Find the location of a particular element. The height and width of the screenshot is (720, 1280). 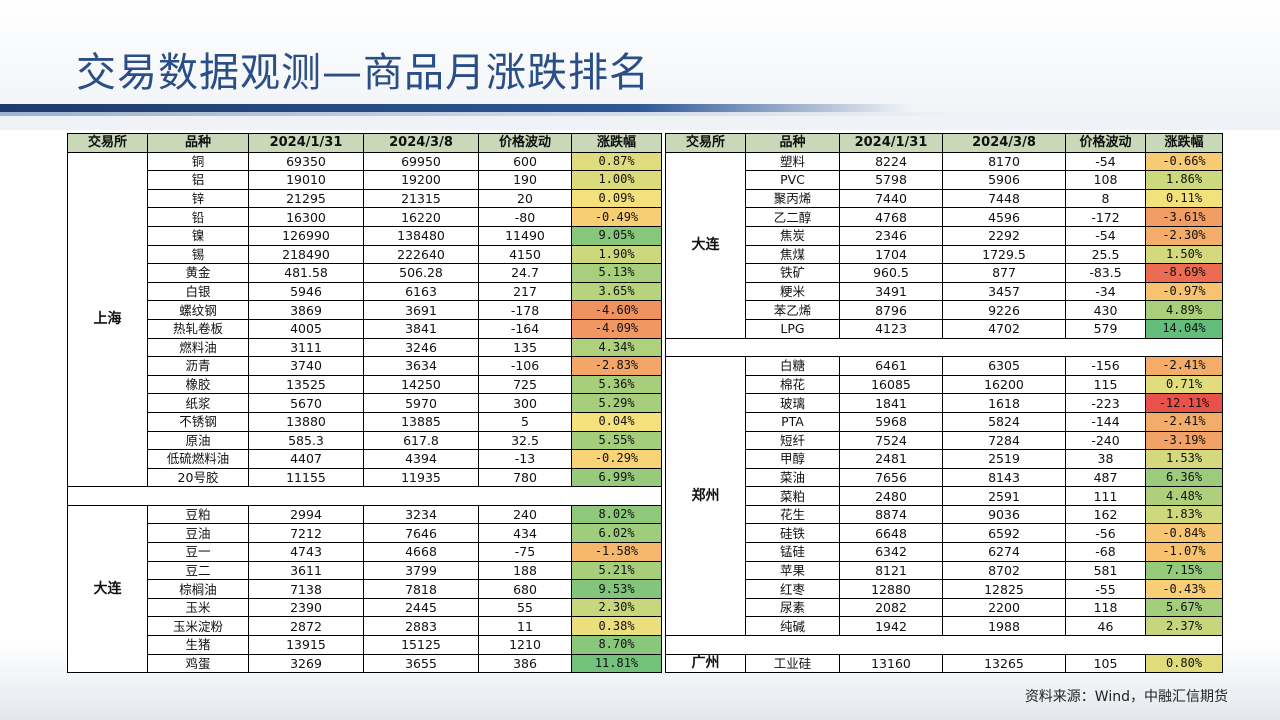

commodity-name: 硅铁 is located at coordinates (792, 533).